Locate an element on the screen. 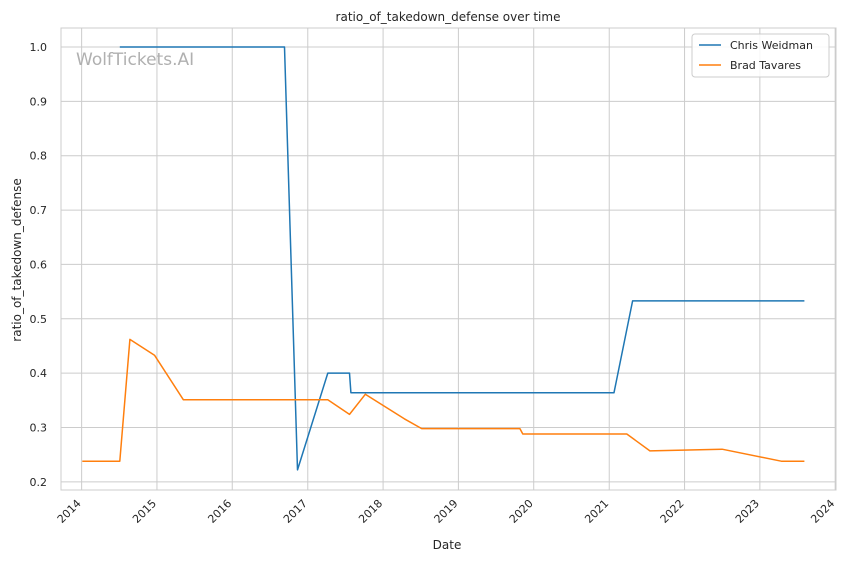 The height and width of the screenshot is (561, 852). y-tick-label: 1.0 is located at coordinates (39, 47).